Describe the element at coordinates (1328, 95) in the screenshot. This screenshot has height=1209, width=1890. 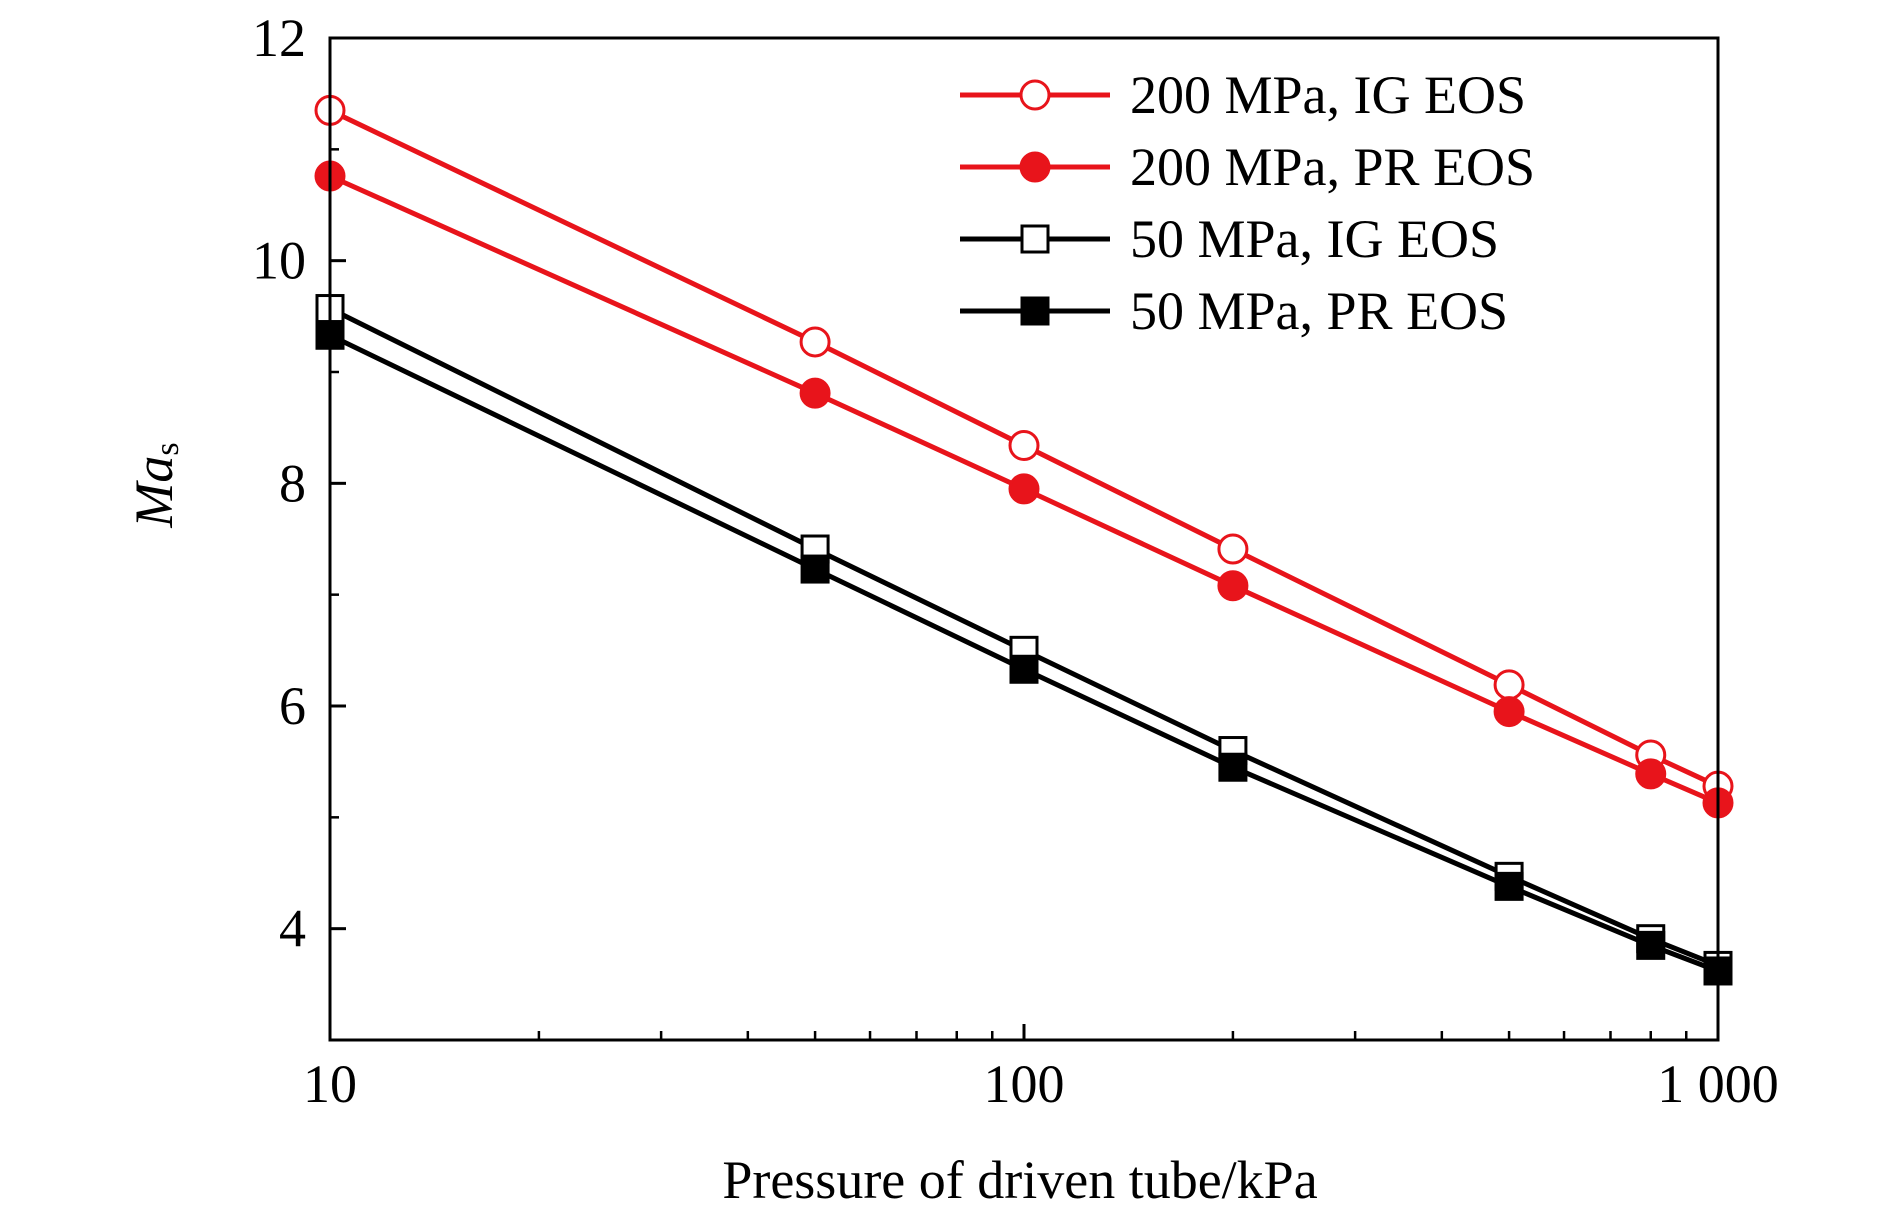
I see `legend-label-0: 200 MPa, IG EOS` at that location.